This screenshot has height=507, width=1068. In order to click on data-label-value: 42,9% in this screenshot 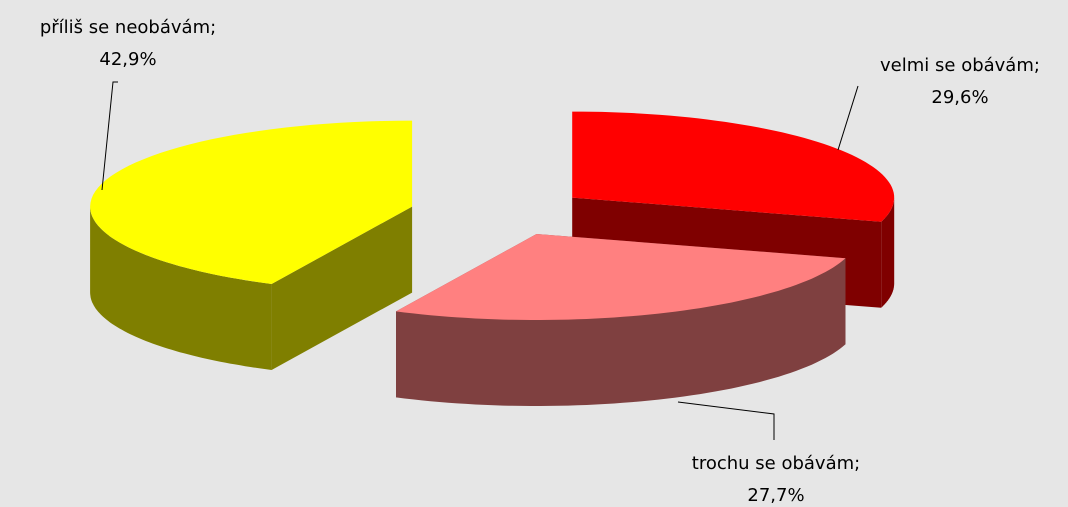, I will do `click(127, 59)`.